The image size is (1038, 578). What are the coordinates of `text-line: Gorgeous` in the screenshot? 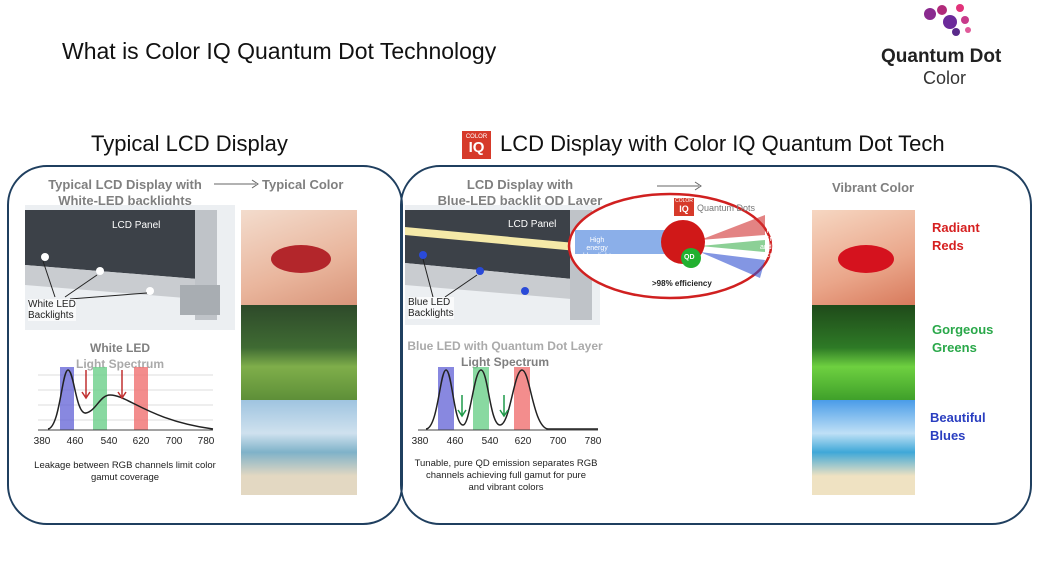 It's located at (963, 329).